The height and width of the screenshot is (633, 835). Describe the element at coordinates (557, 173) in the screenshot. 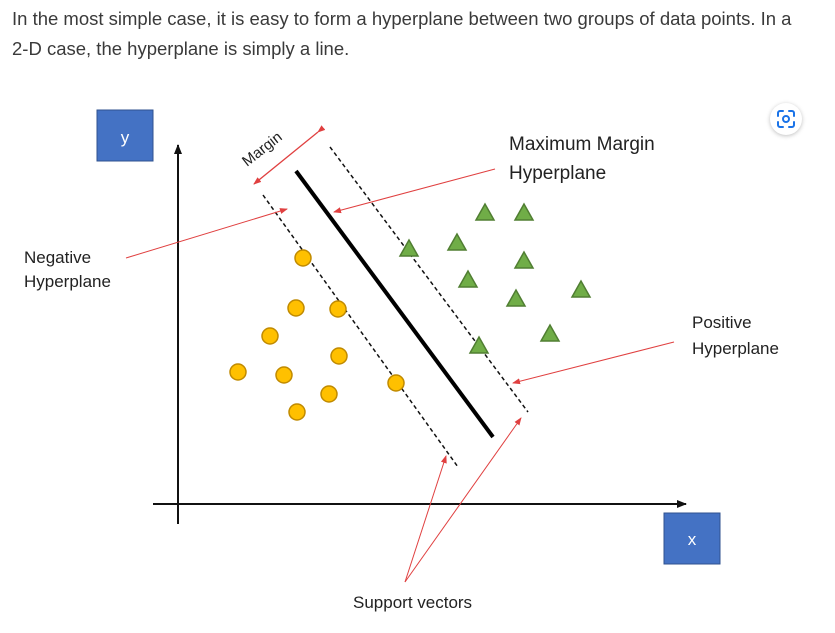

I see `max-margin-label-line2: Hyperplane` at that location.